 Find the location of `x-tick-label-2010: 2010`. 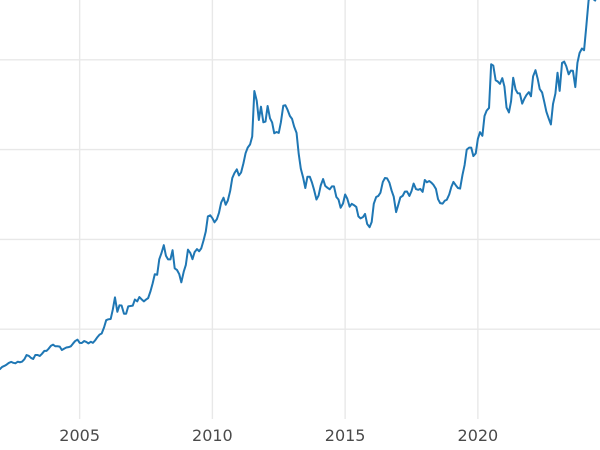

x-tick-label-2010: 2010 is located at coordinates (212, 435).